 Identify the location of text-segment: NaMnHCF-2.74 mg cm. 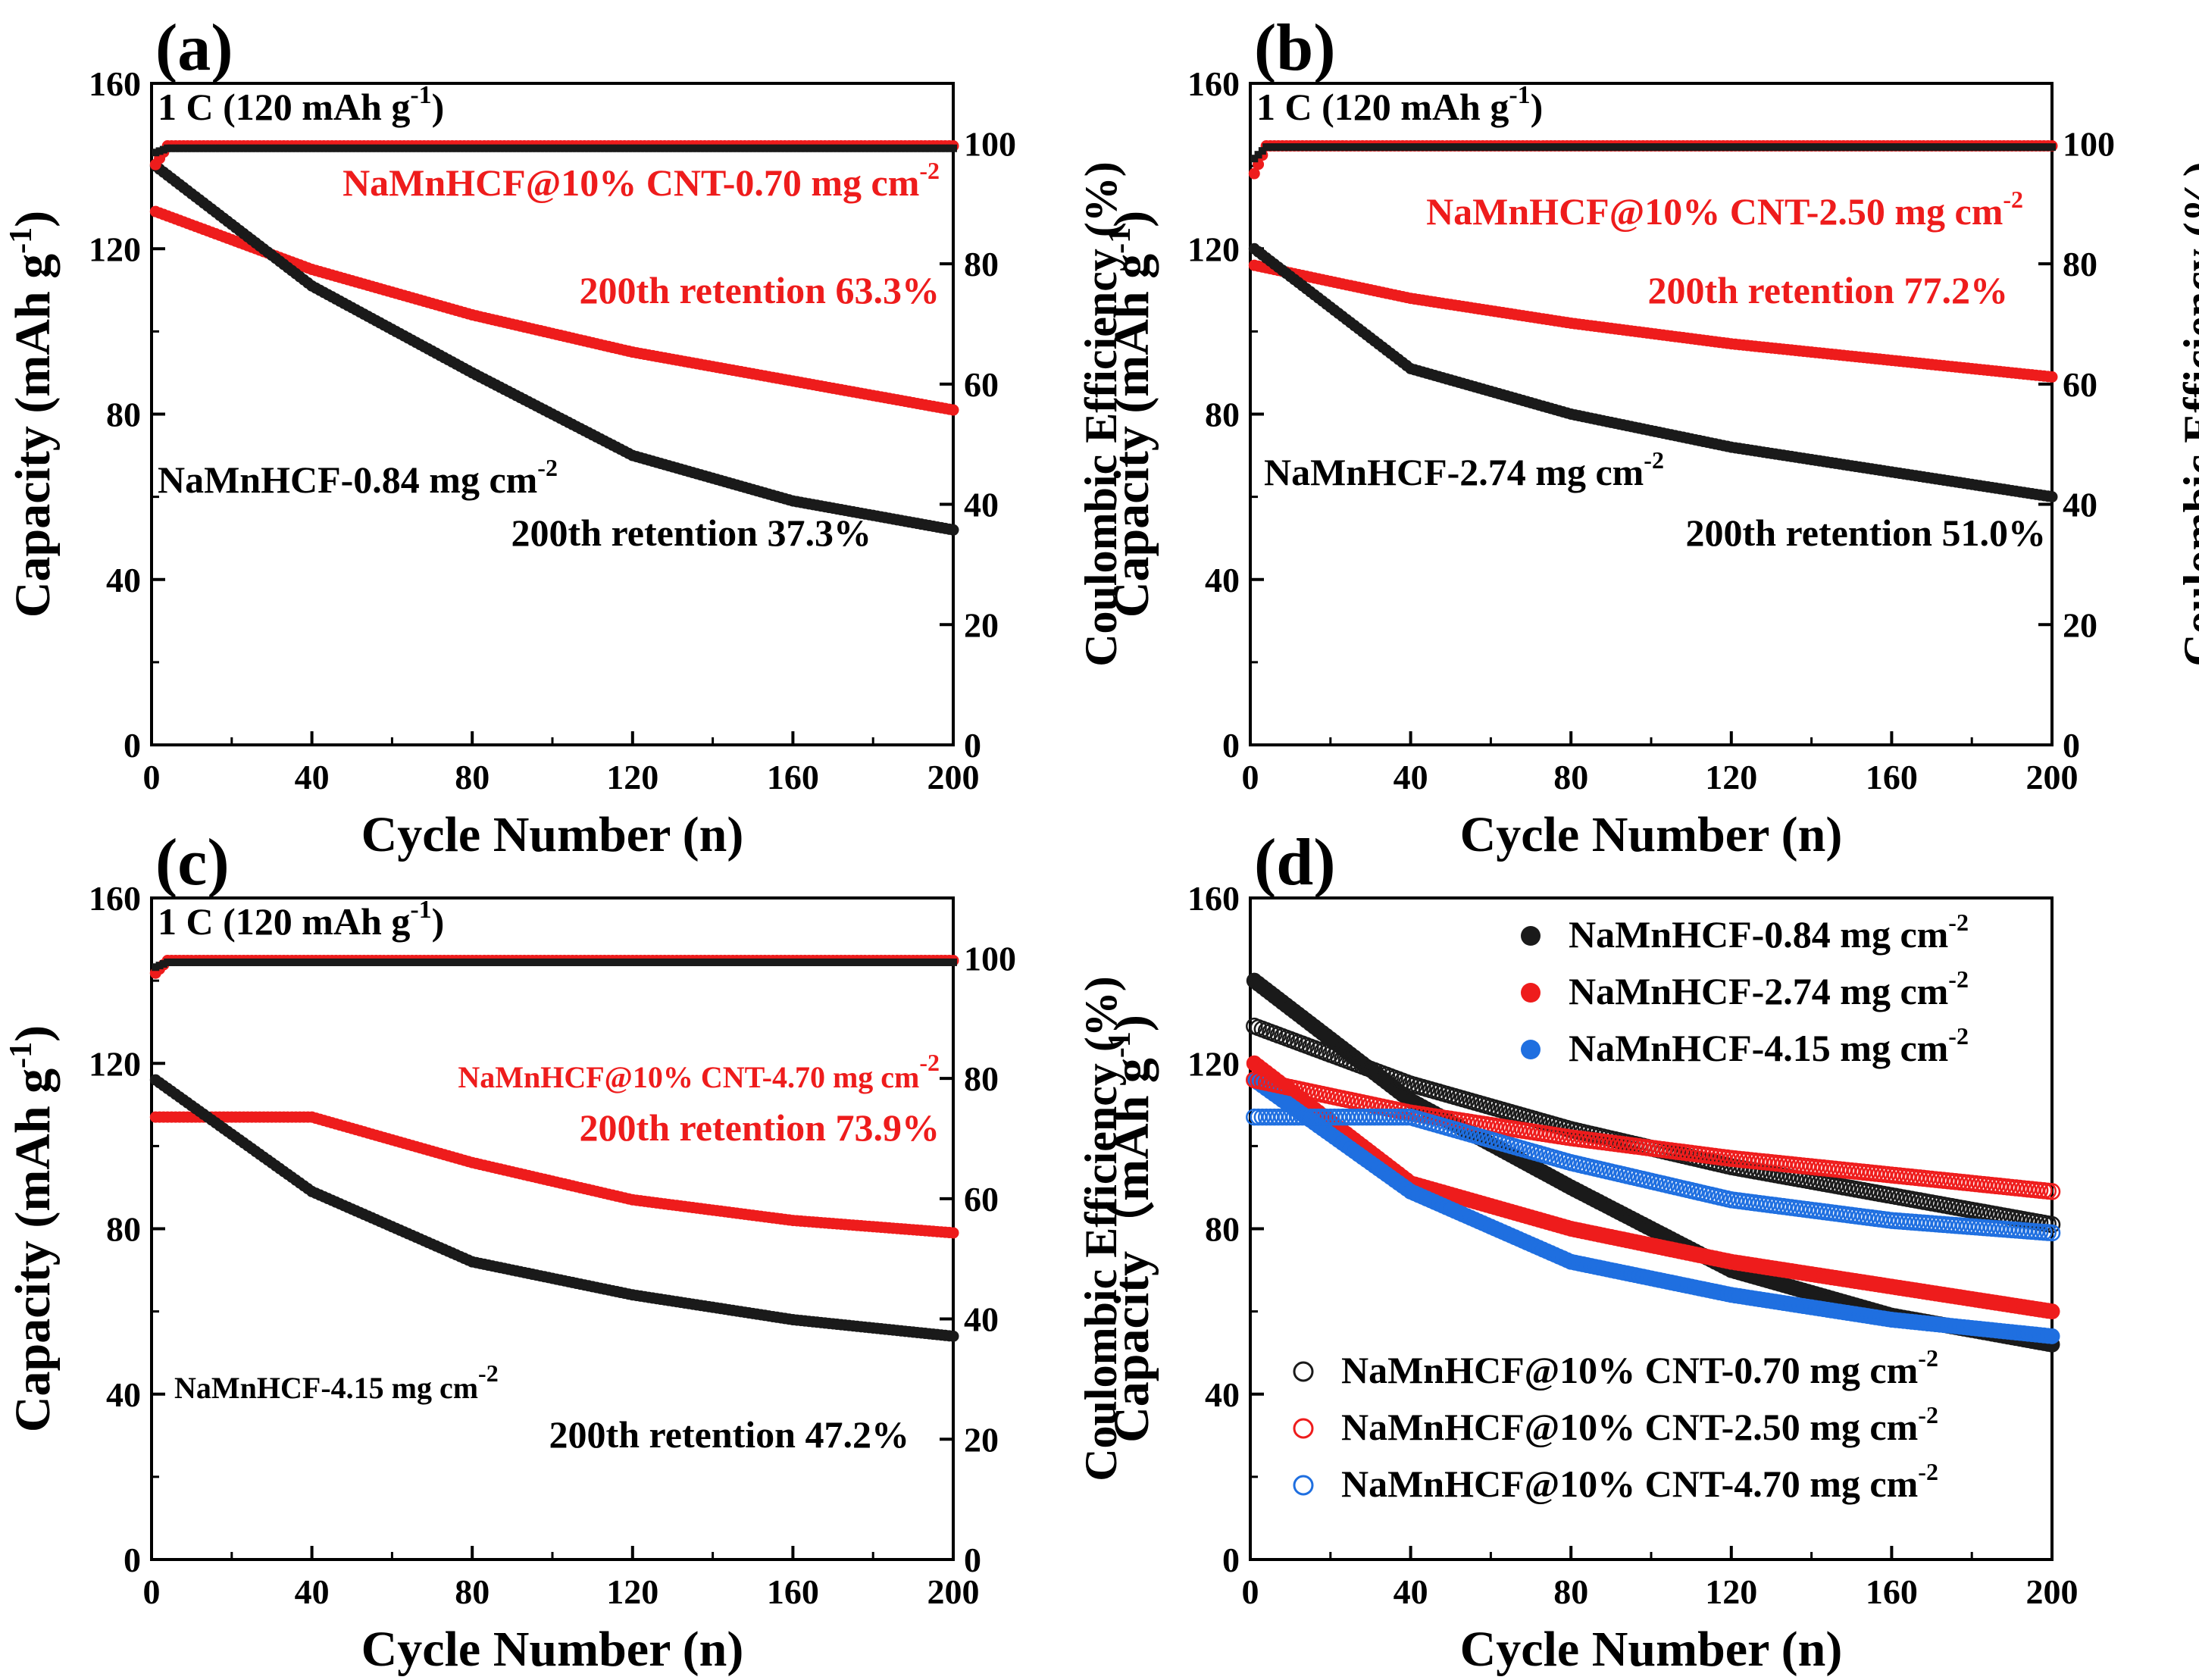
(1454, 472).